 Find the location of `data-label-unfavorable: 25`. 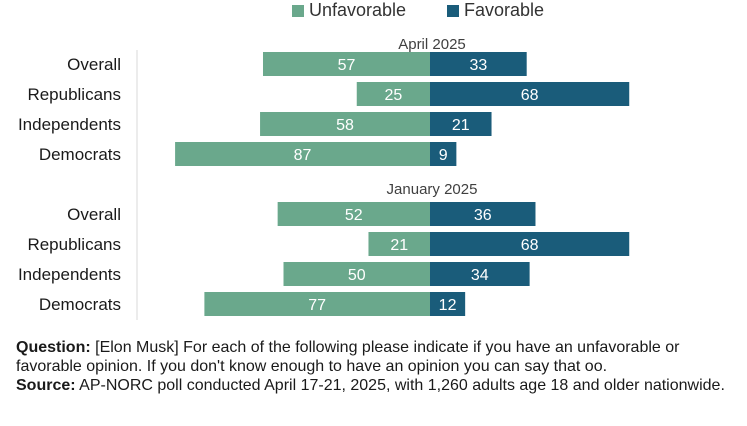

data-label-unfavorable: 25 is located at coordinates (393, 95).